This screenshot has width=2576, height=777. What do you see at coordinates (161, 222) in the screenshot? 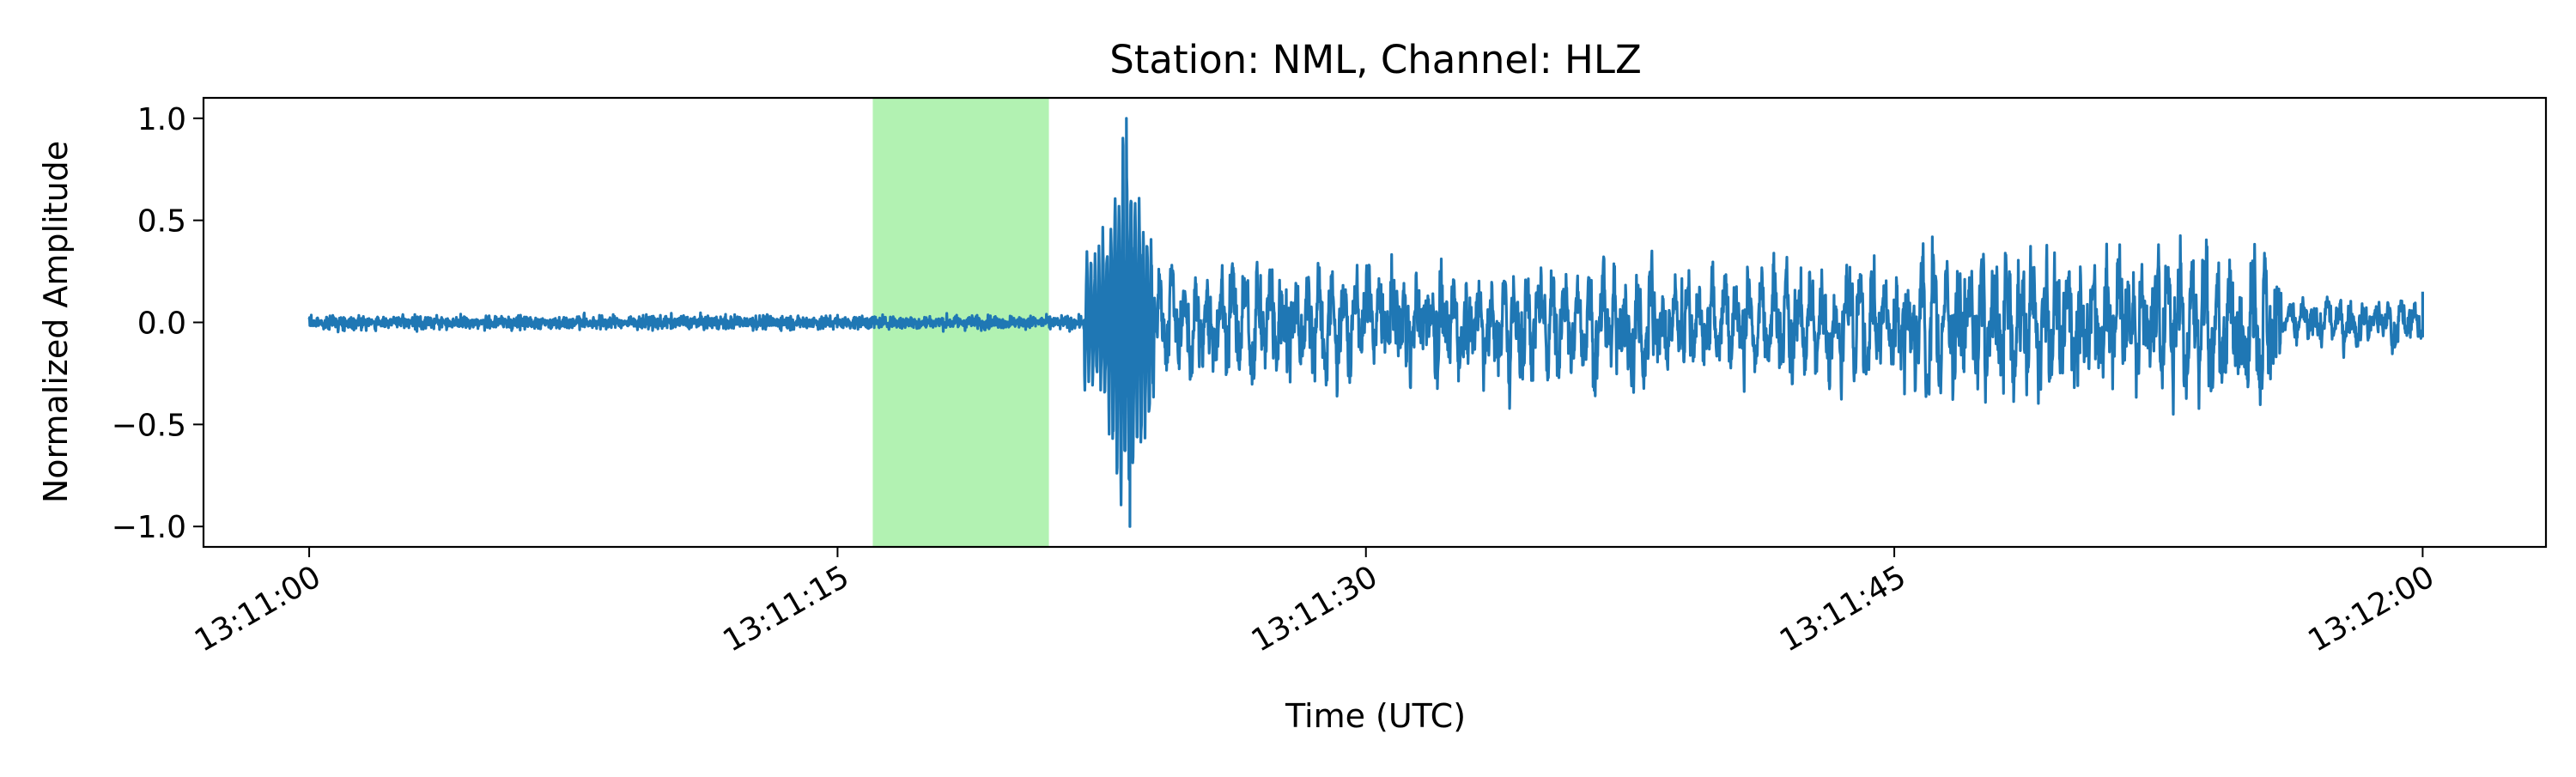
I see `y-tick-label: 0.5` at bounding box center [161, 222].